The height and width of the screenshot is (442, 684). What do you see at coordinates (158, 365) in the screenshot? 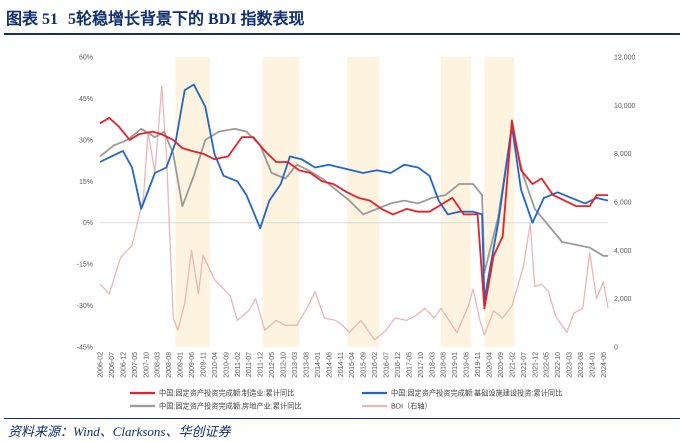
I see `x-axis-tick-label: 2008-03` at bounding box center [158, 365].